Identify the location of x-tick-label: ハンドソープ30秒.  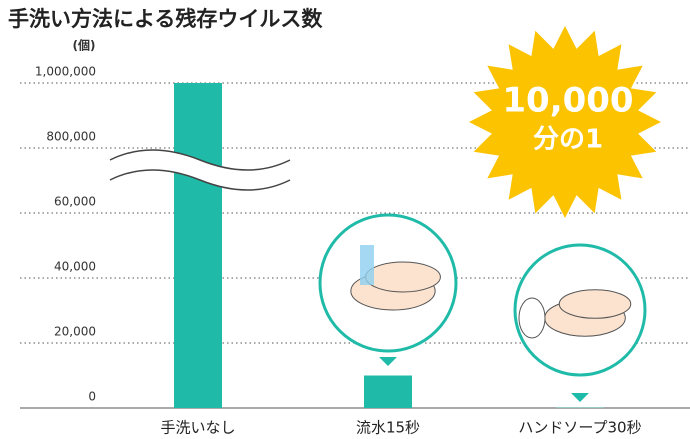
(579, 428).